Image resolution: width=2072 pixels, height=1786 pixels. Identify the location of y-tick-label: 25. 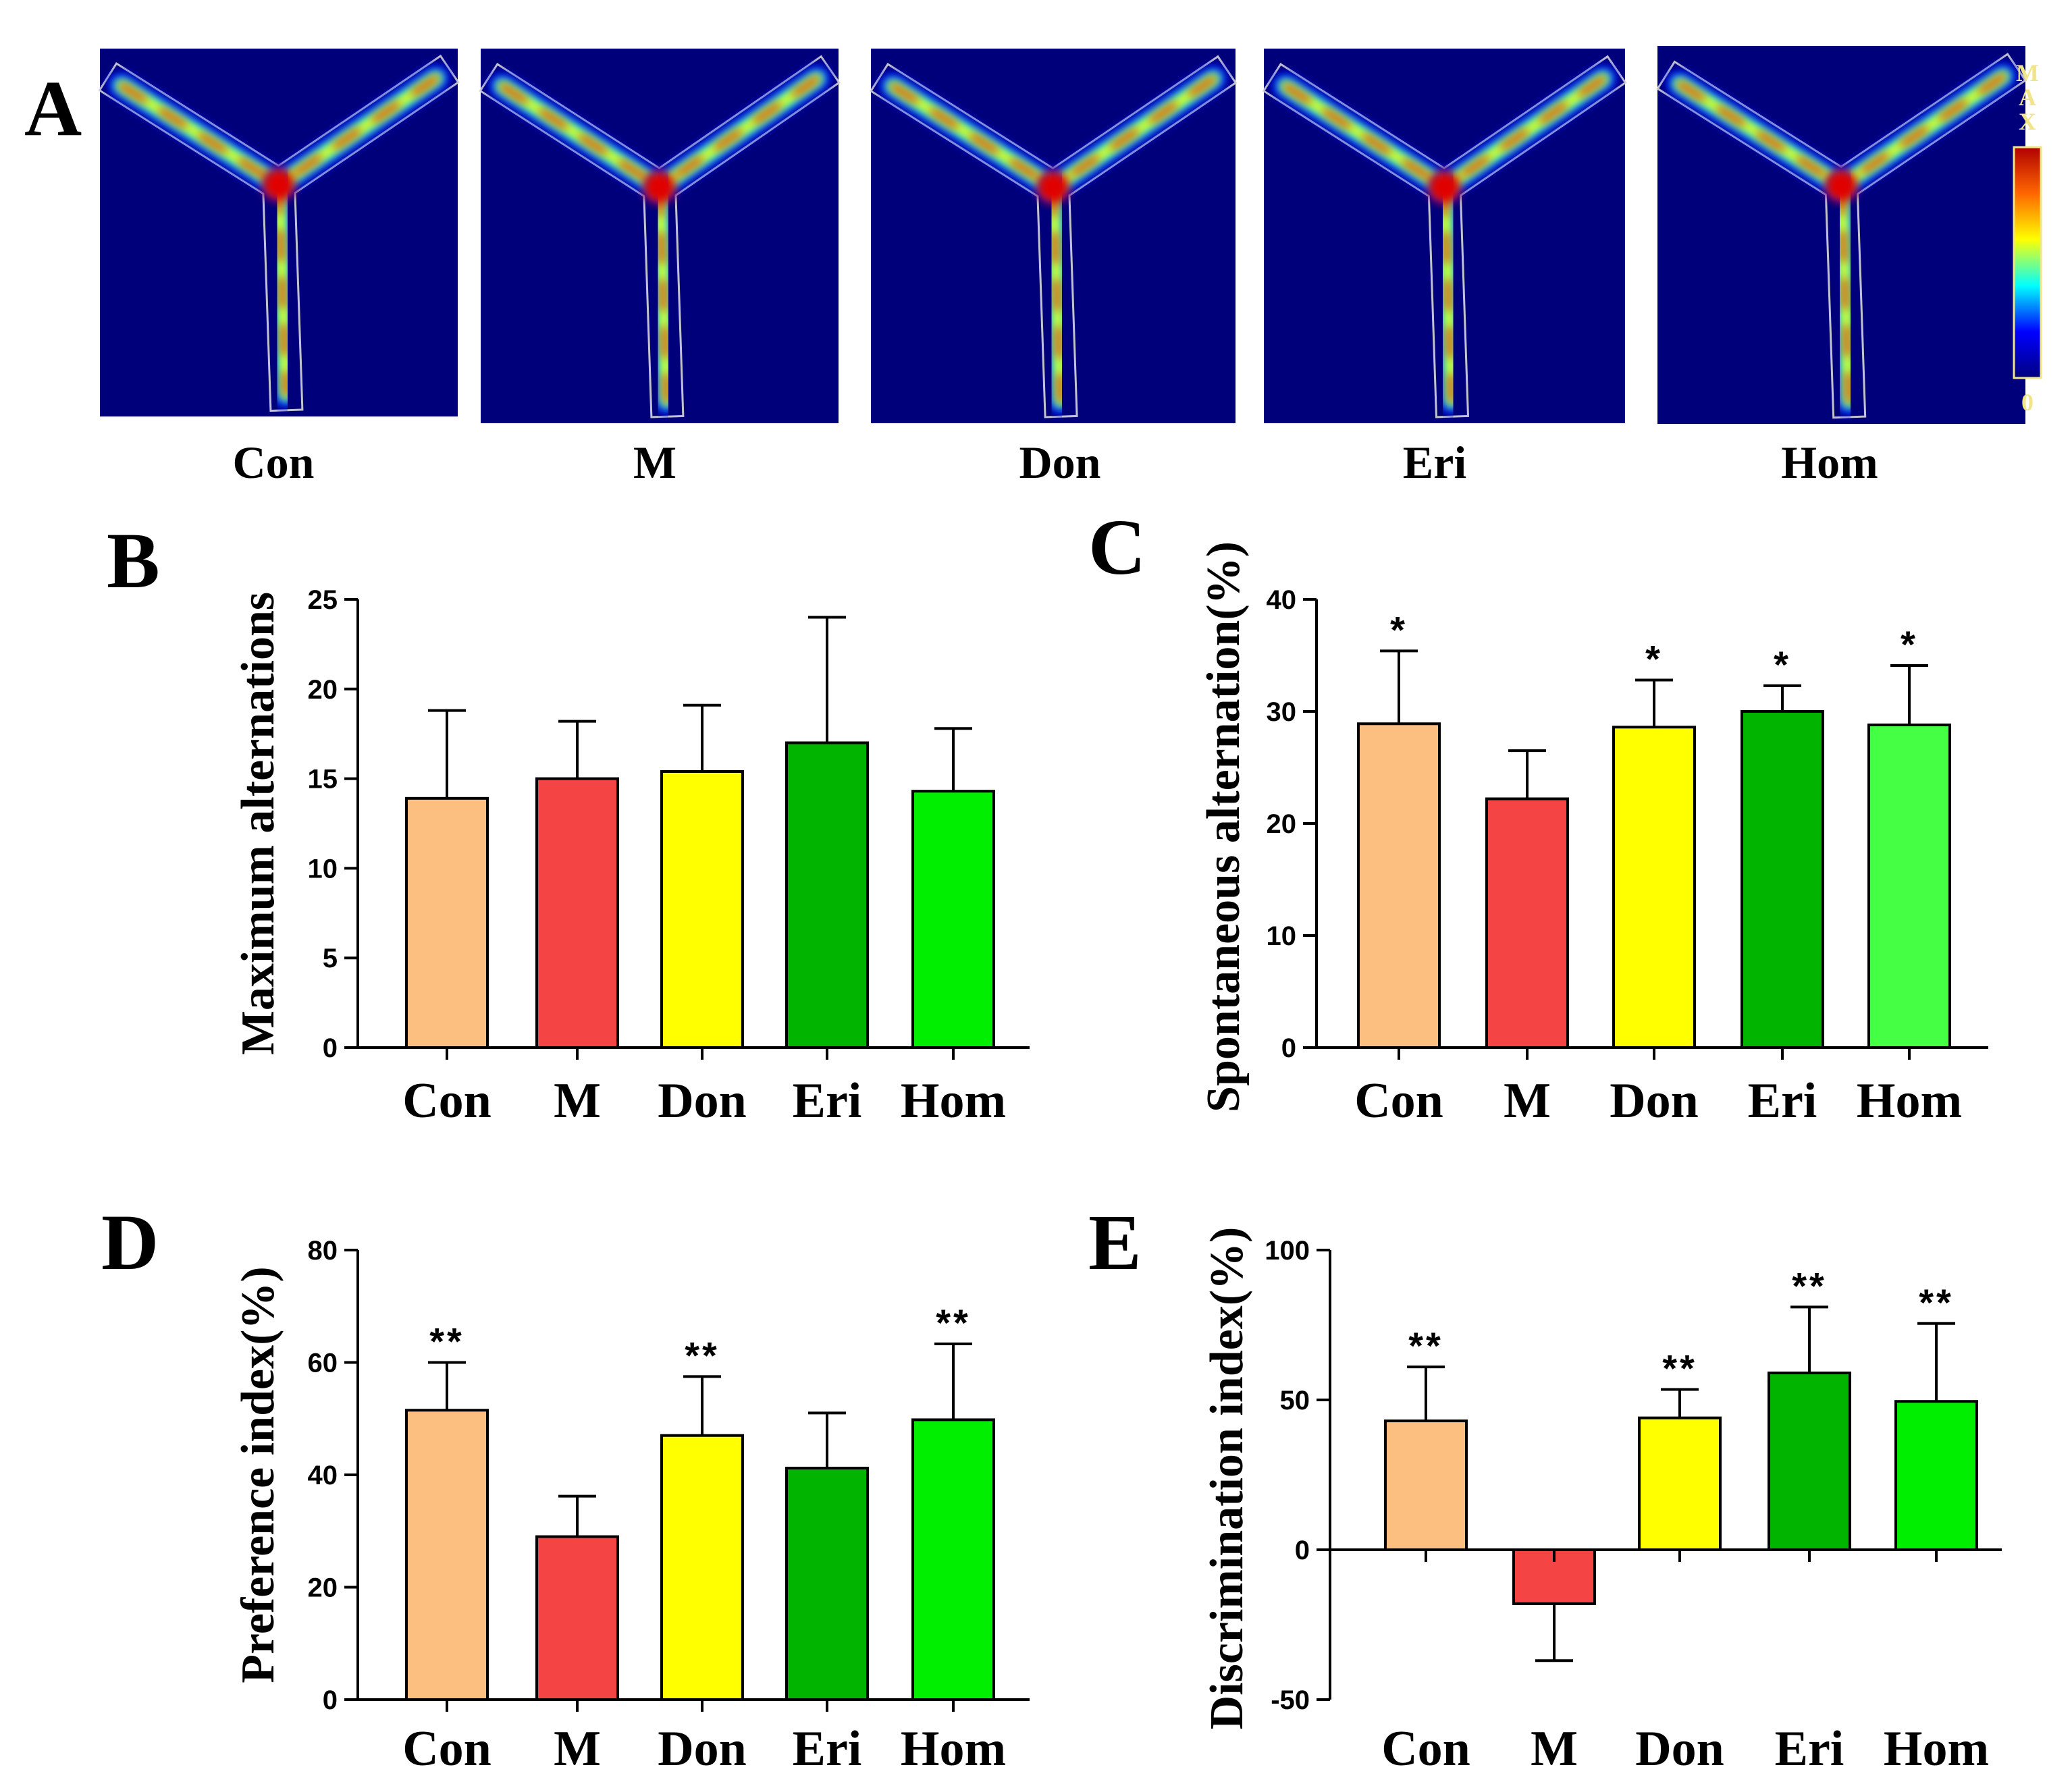
(323, 600).